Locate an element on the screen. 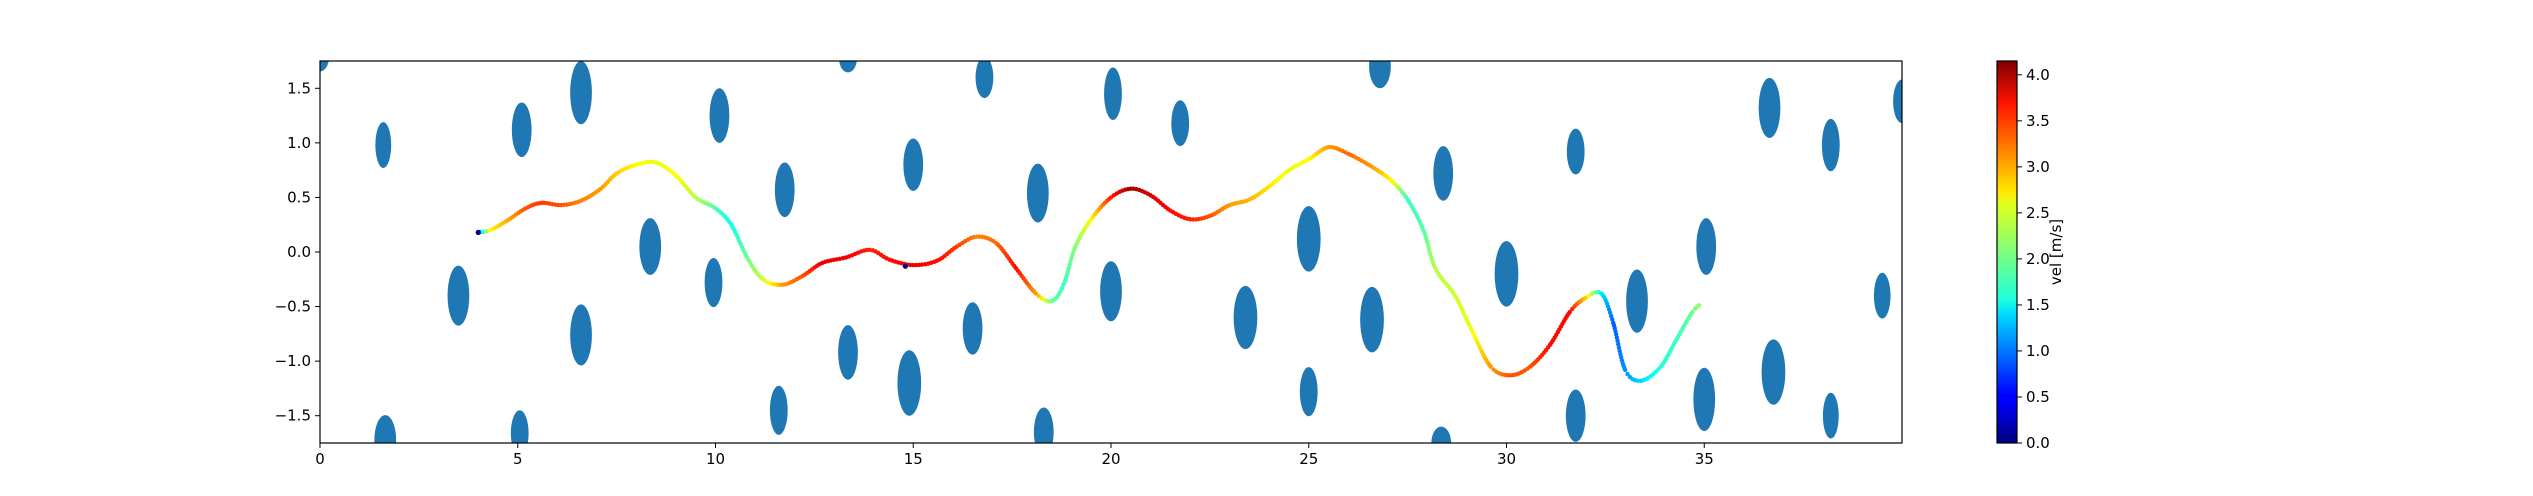 The image size is (2533, 496). x-tick-label: 25 is located at coordinates (1308, 459).